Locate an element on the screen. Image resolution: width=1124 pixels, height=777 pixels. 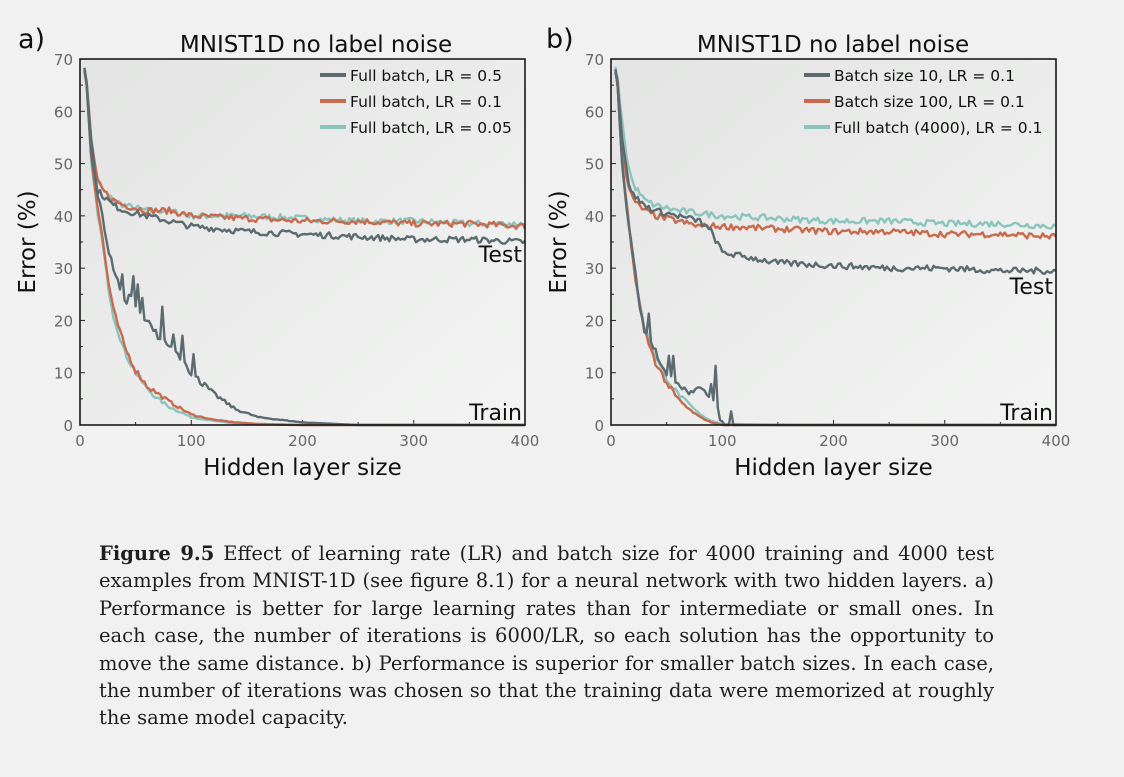
legend-label: Batch size 100, LR = 0.1 is located at coordinates (929, 102).